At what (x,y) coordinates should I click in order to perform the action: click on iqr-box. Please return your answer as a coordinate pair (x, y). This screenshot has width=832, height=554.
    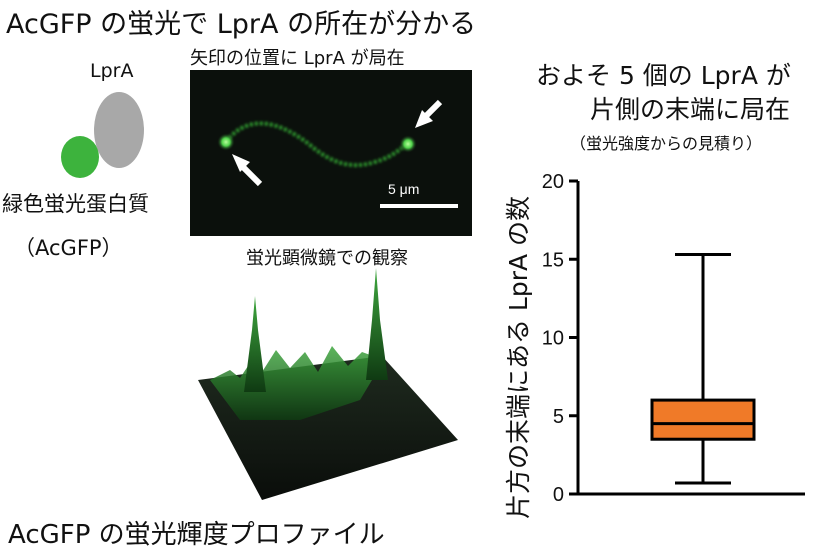
    Looking at the image, I should click on (703, 419).